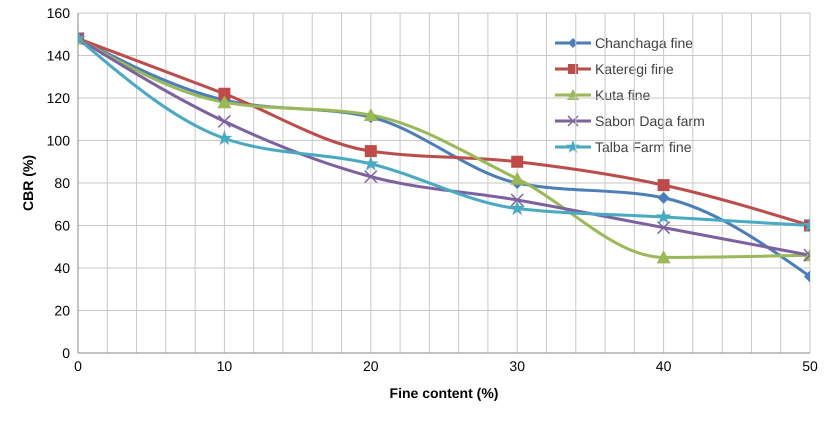 The image size is (838, 421). I want to click on x-axis-title: Fine content (%), so click(444, 393).